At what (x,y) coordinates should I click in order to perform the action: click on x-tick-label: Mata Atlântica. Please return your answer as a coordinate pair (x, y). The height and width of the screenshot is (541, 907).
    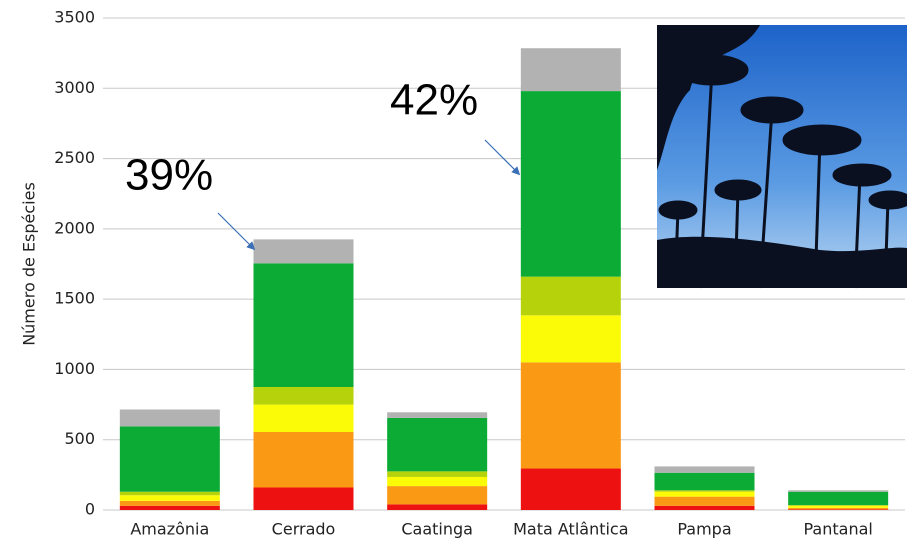
    Looking at the image, I should click on (570, 529).